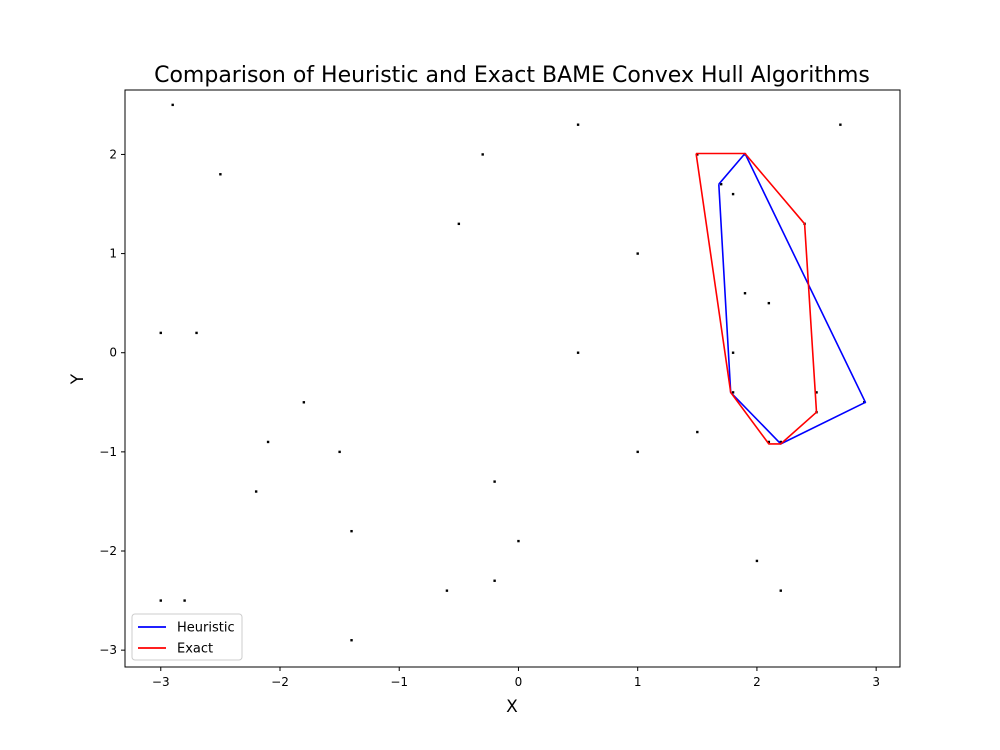 This screenshot has width=1000, height=750. I want to click on x-tick-label: −1, so click(399, 682).